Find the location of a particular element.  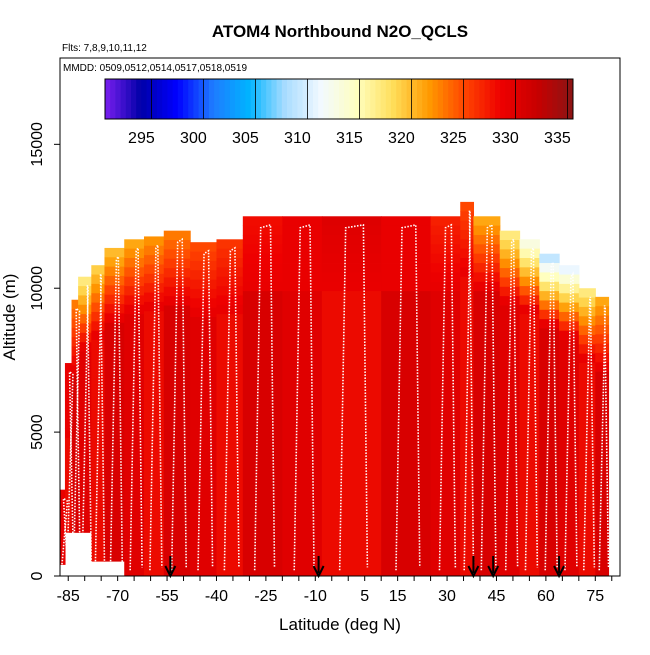

x-tick-label: 60 is located at coordinates (546, 596).